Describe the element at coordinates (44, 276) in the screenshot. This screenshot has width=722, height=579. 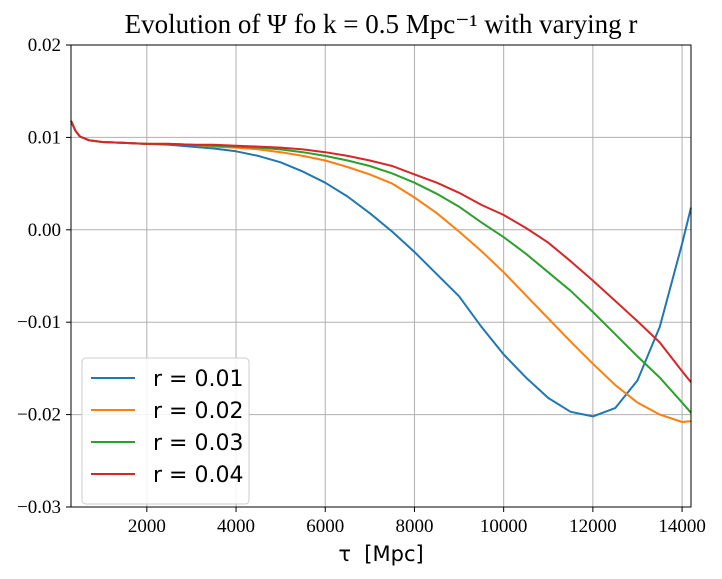
I see `y-axis: −0.03 −0.02 −0.01 0.00 0.01 0.02` at that location.